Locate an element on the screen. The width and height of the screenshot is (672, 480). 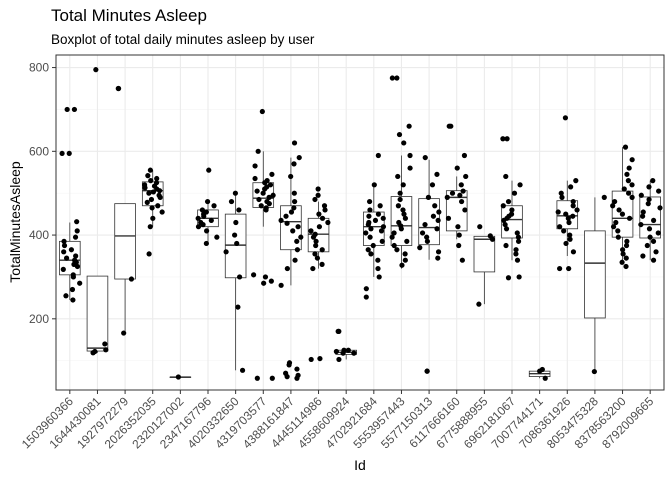
y-tick-label: 200 is located at coordinates (39, 319).